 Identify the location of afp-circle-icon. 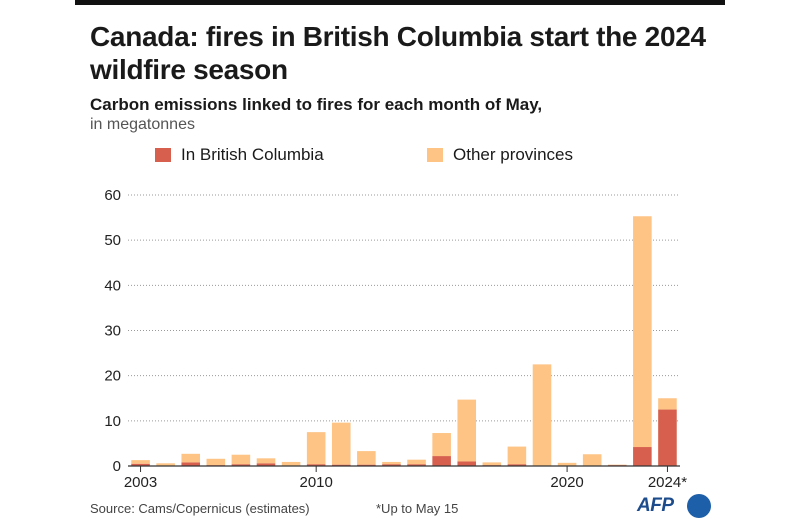
(699, 506).